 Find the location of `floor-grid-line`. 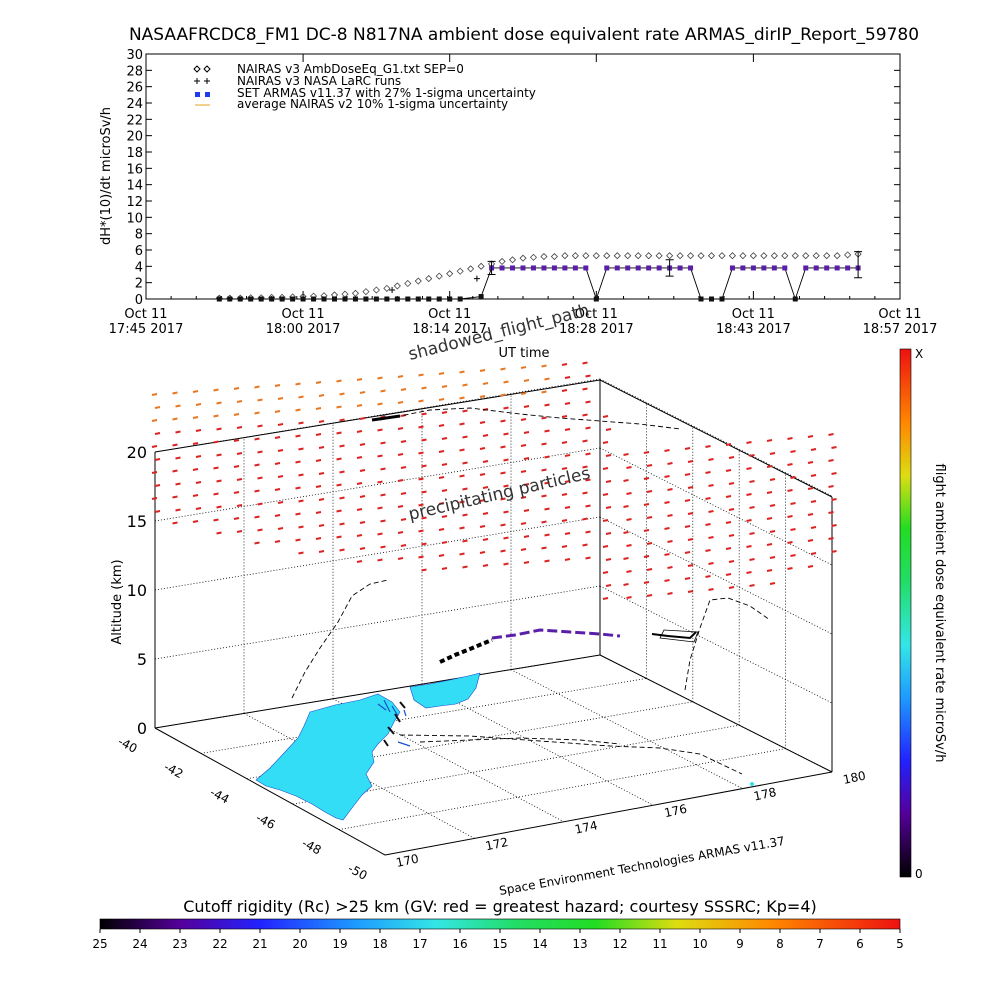

floor-grid-line is located at coordinates (423, 716).